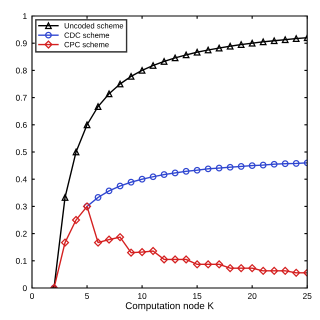  I want to click on y-tick-label: 0.1, so click(21, 261).